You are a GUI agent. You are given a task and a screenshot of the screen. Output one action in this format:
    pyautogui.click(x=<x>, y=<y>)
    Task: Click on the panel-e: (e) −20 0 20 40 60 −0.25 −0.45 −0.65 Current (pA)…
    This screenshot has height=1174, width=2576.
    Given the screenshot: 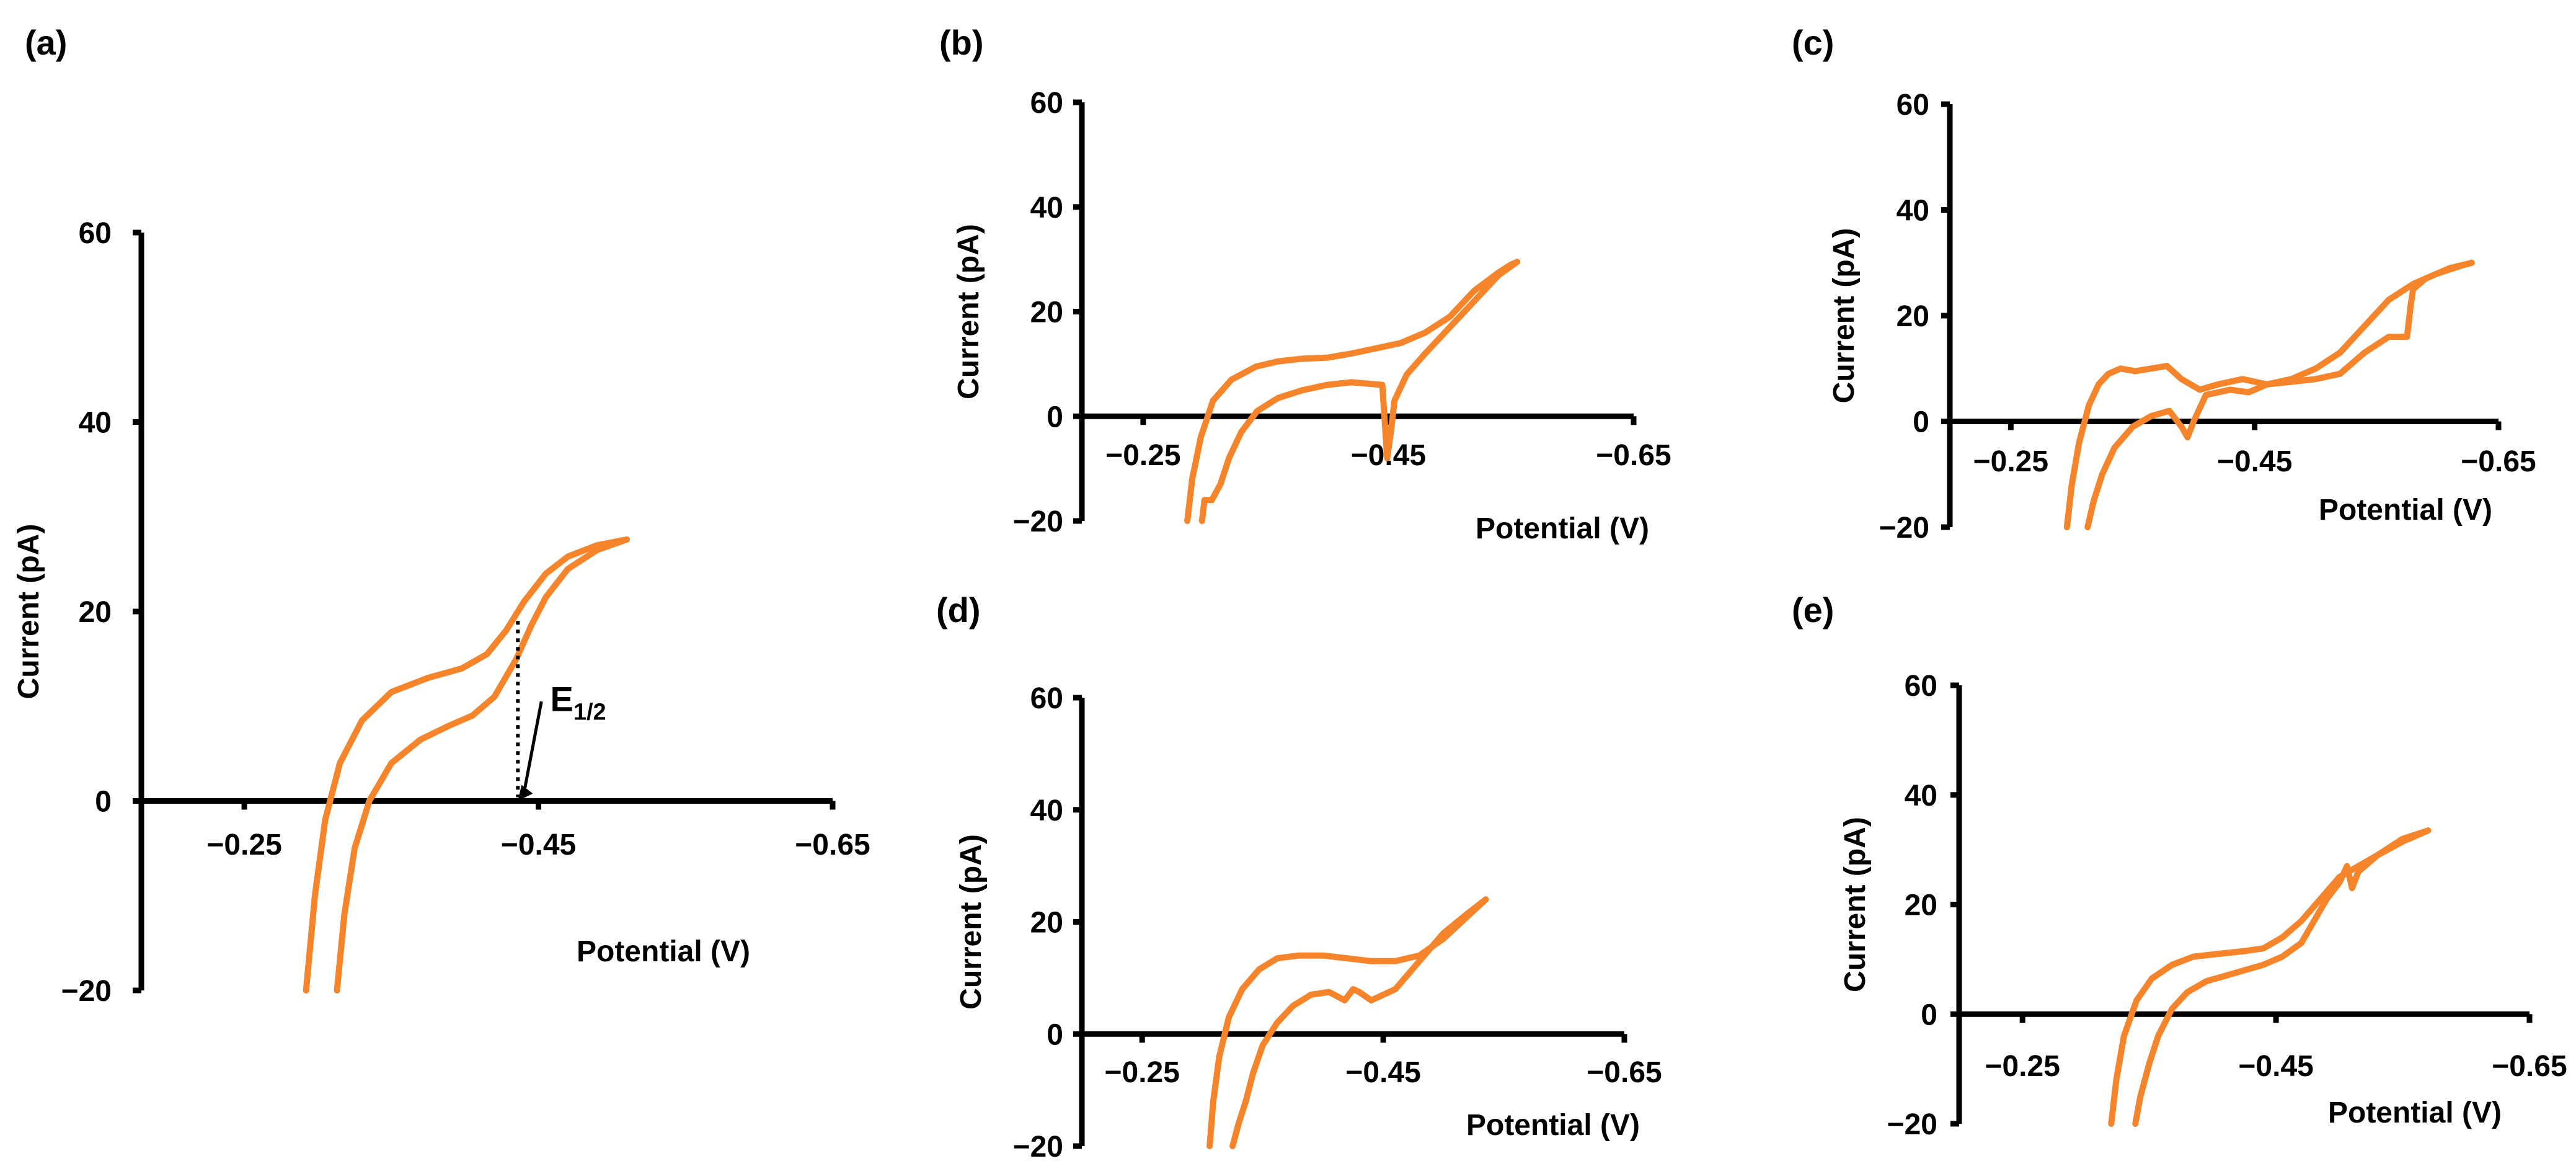 What is the action you would take?
    pyautogui.click(x=2179, y=866)
    